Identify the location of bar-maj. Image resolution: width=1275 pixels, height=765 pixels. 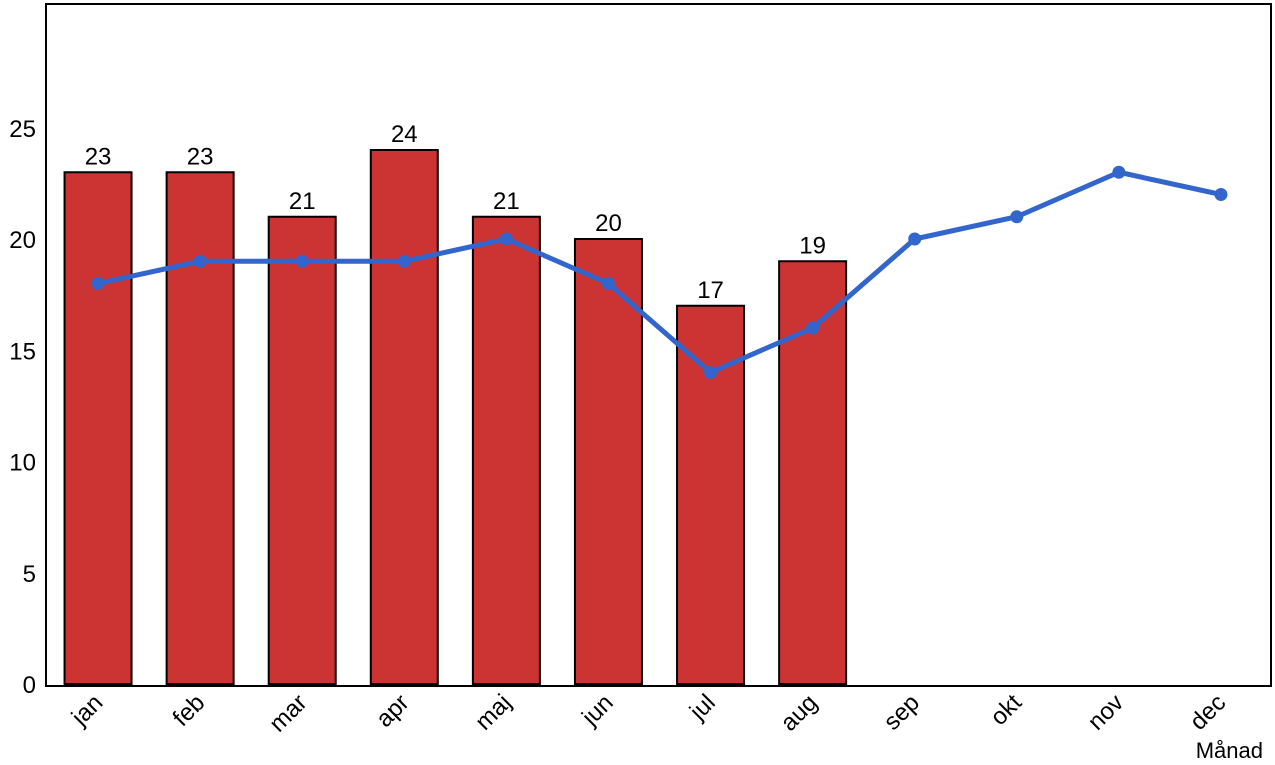
(506, 450).